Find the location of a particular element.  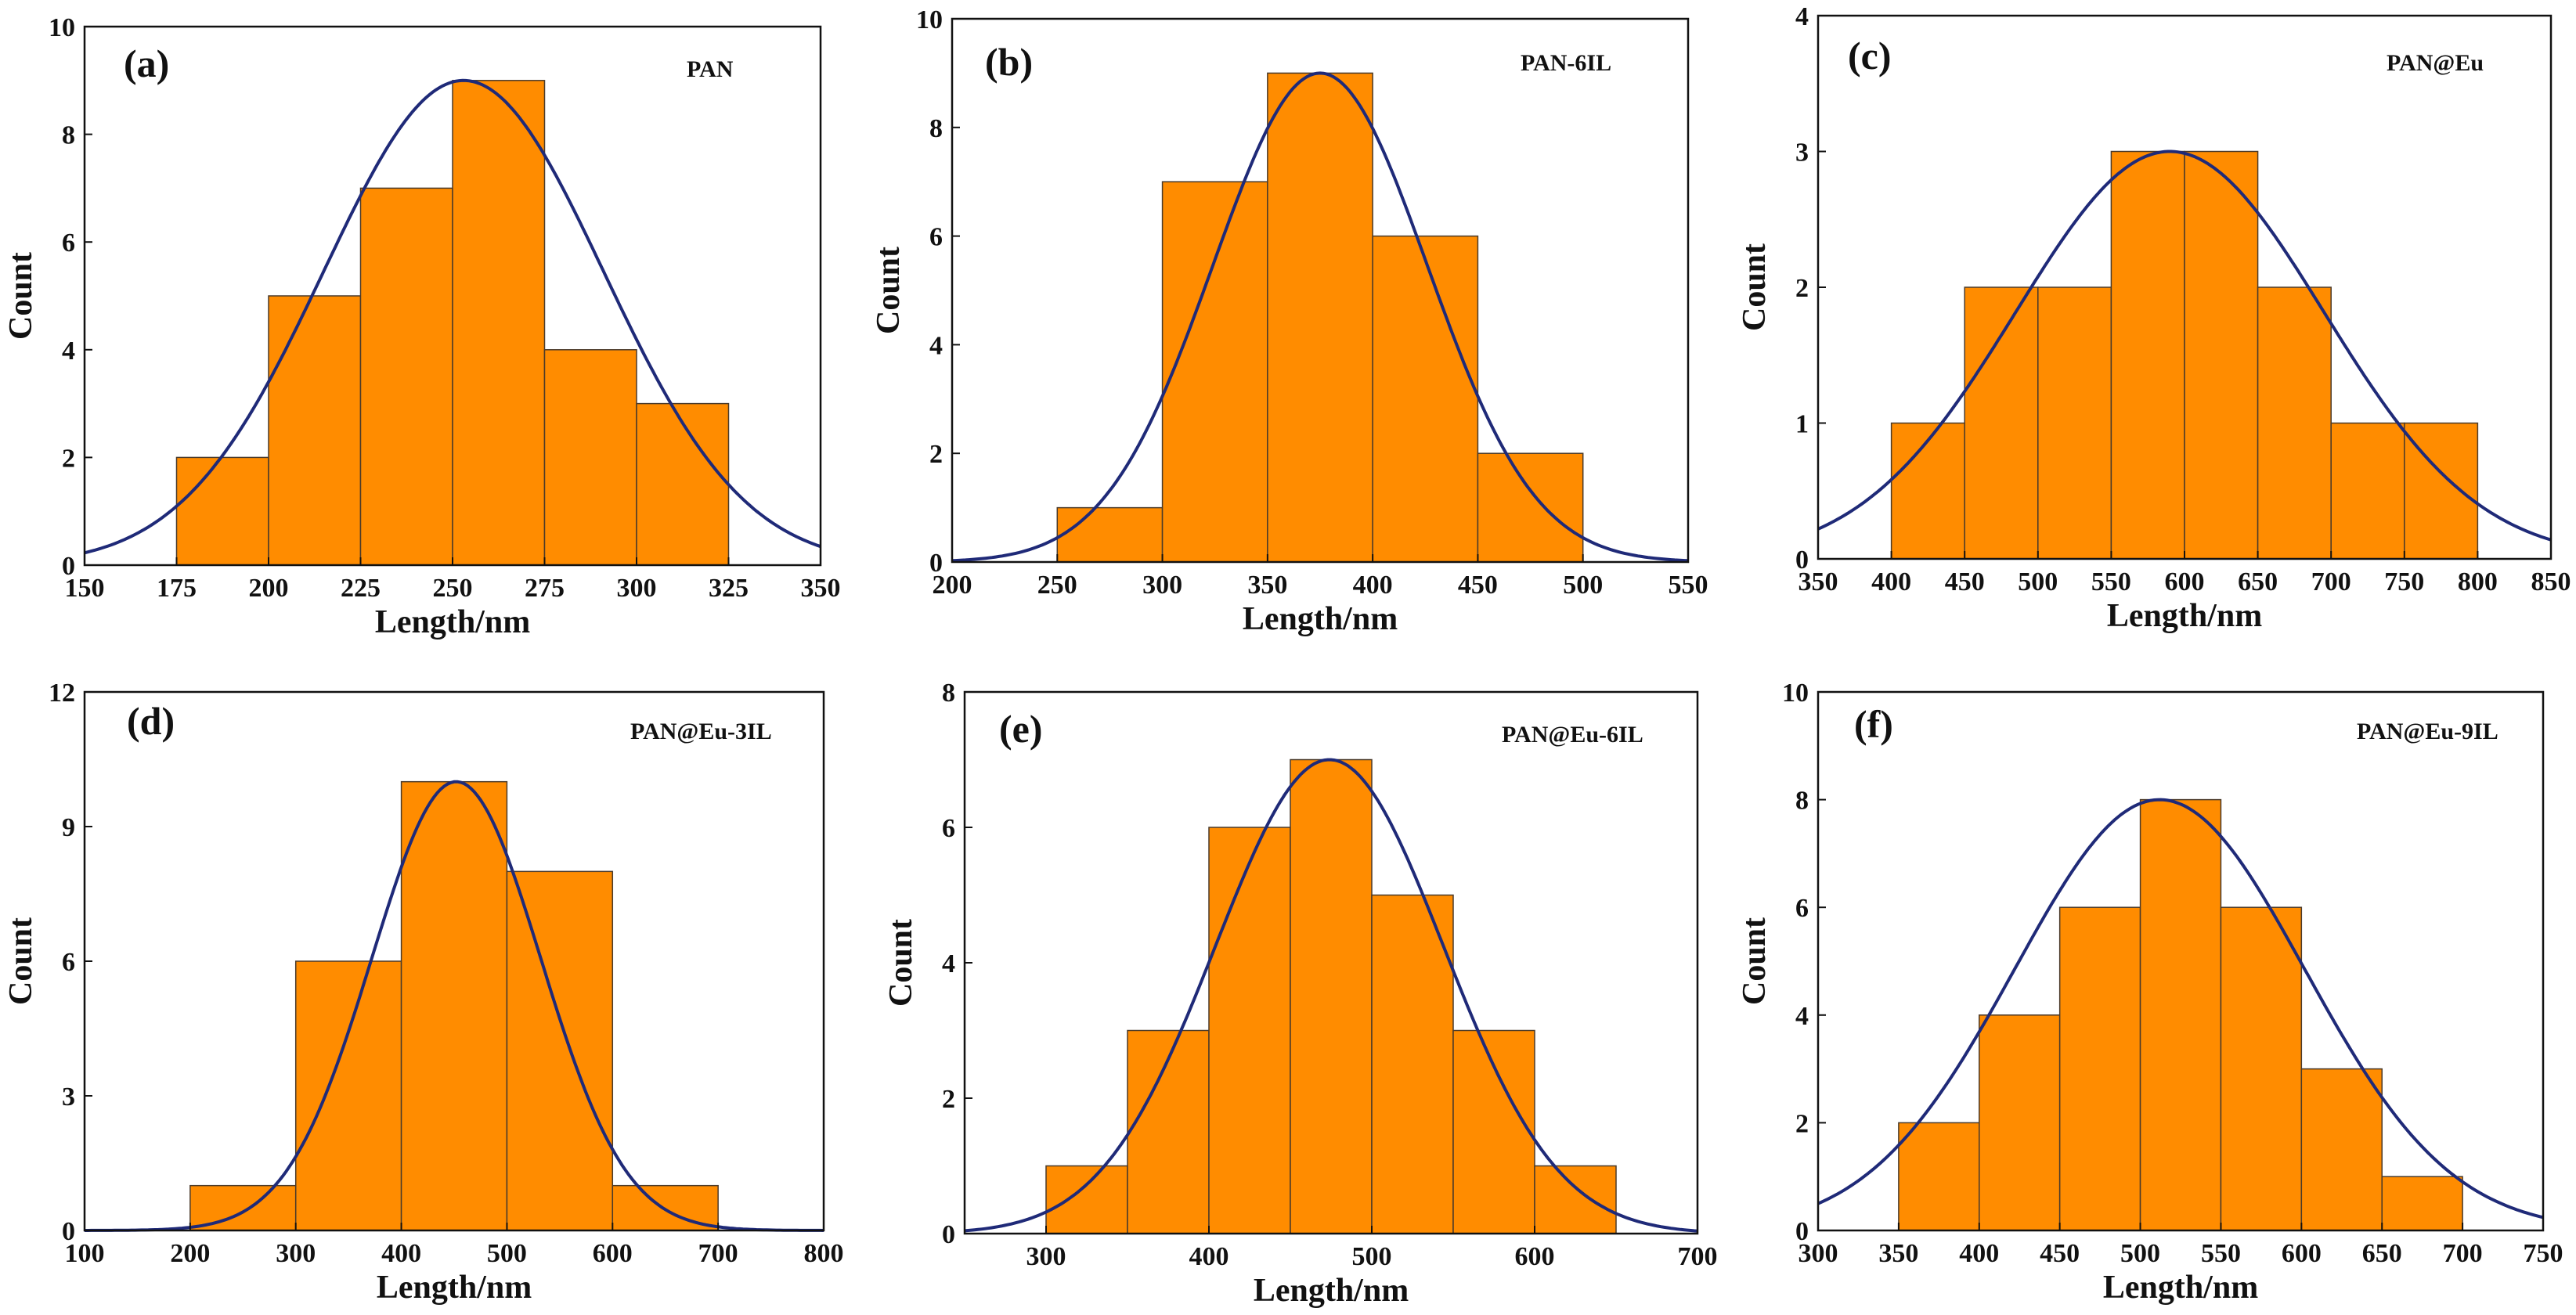

x-tick-label: 225 is located at coordinates (361, 588).